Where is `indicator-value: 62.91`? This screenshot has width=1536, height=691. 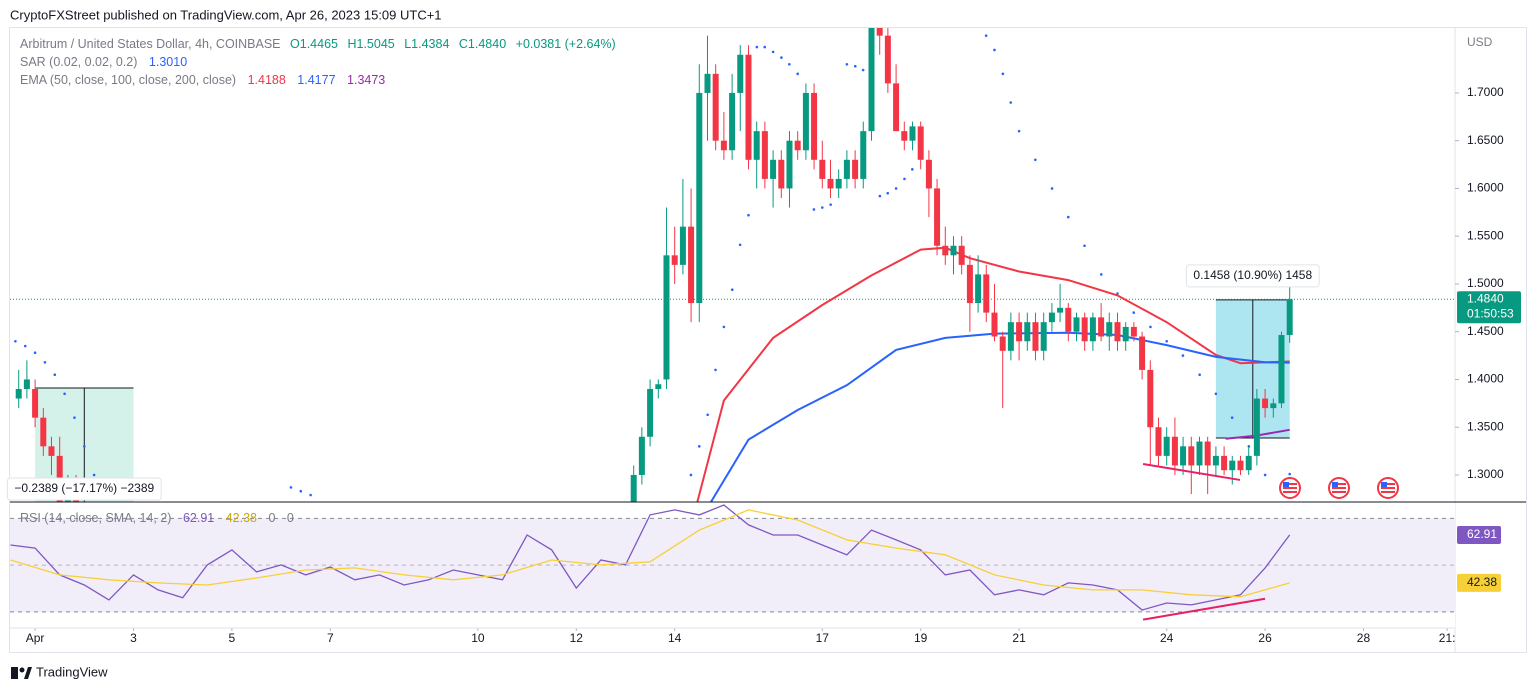
indicator-value: 62.91 is located at coordinates (198, 518).